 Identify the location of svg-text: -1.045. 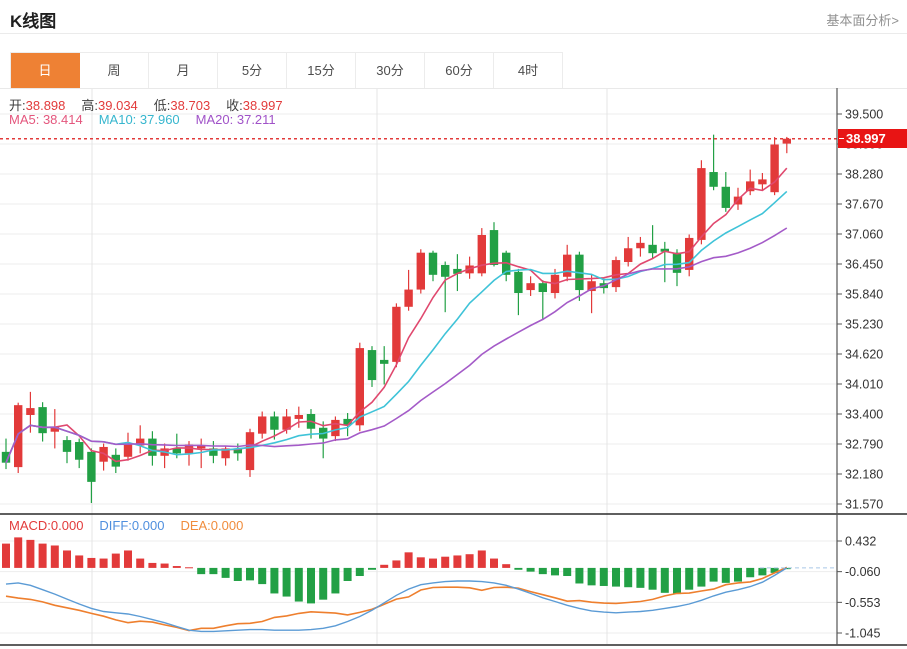
(862, 634).